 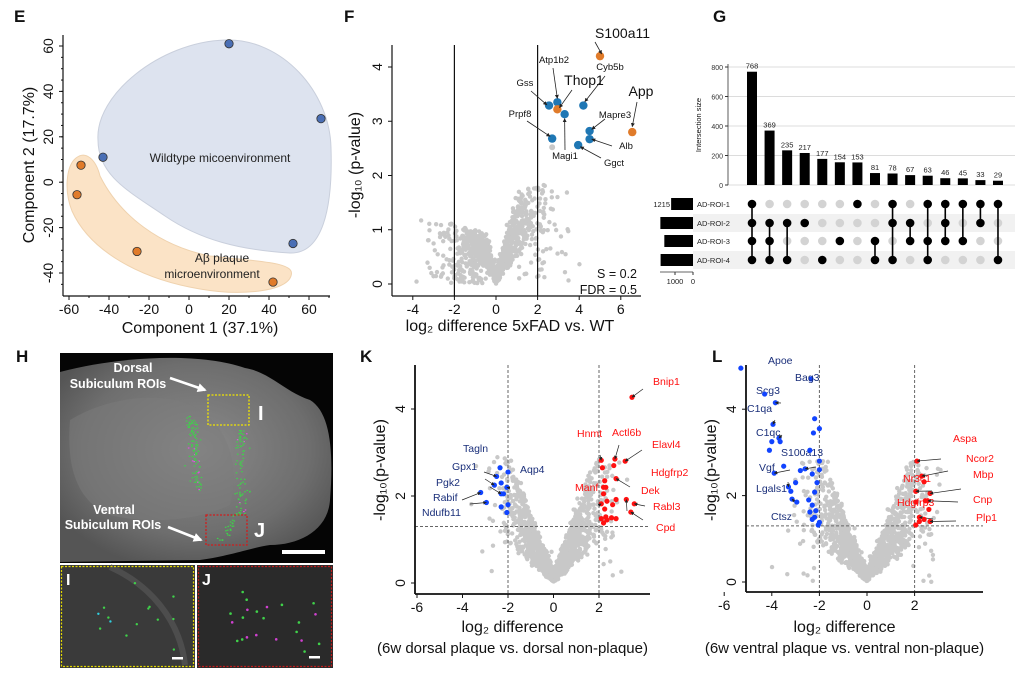 What do you see at coordinates (810, 450) in the screenshot?
I see `downregulated-point` at bounding box center [810, 450].